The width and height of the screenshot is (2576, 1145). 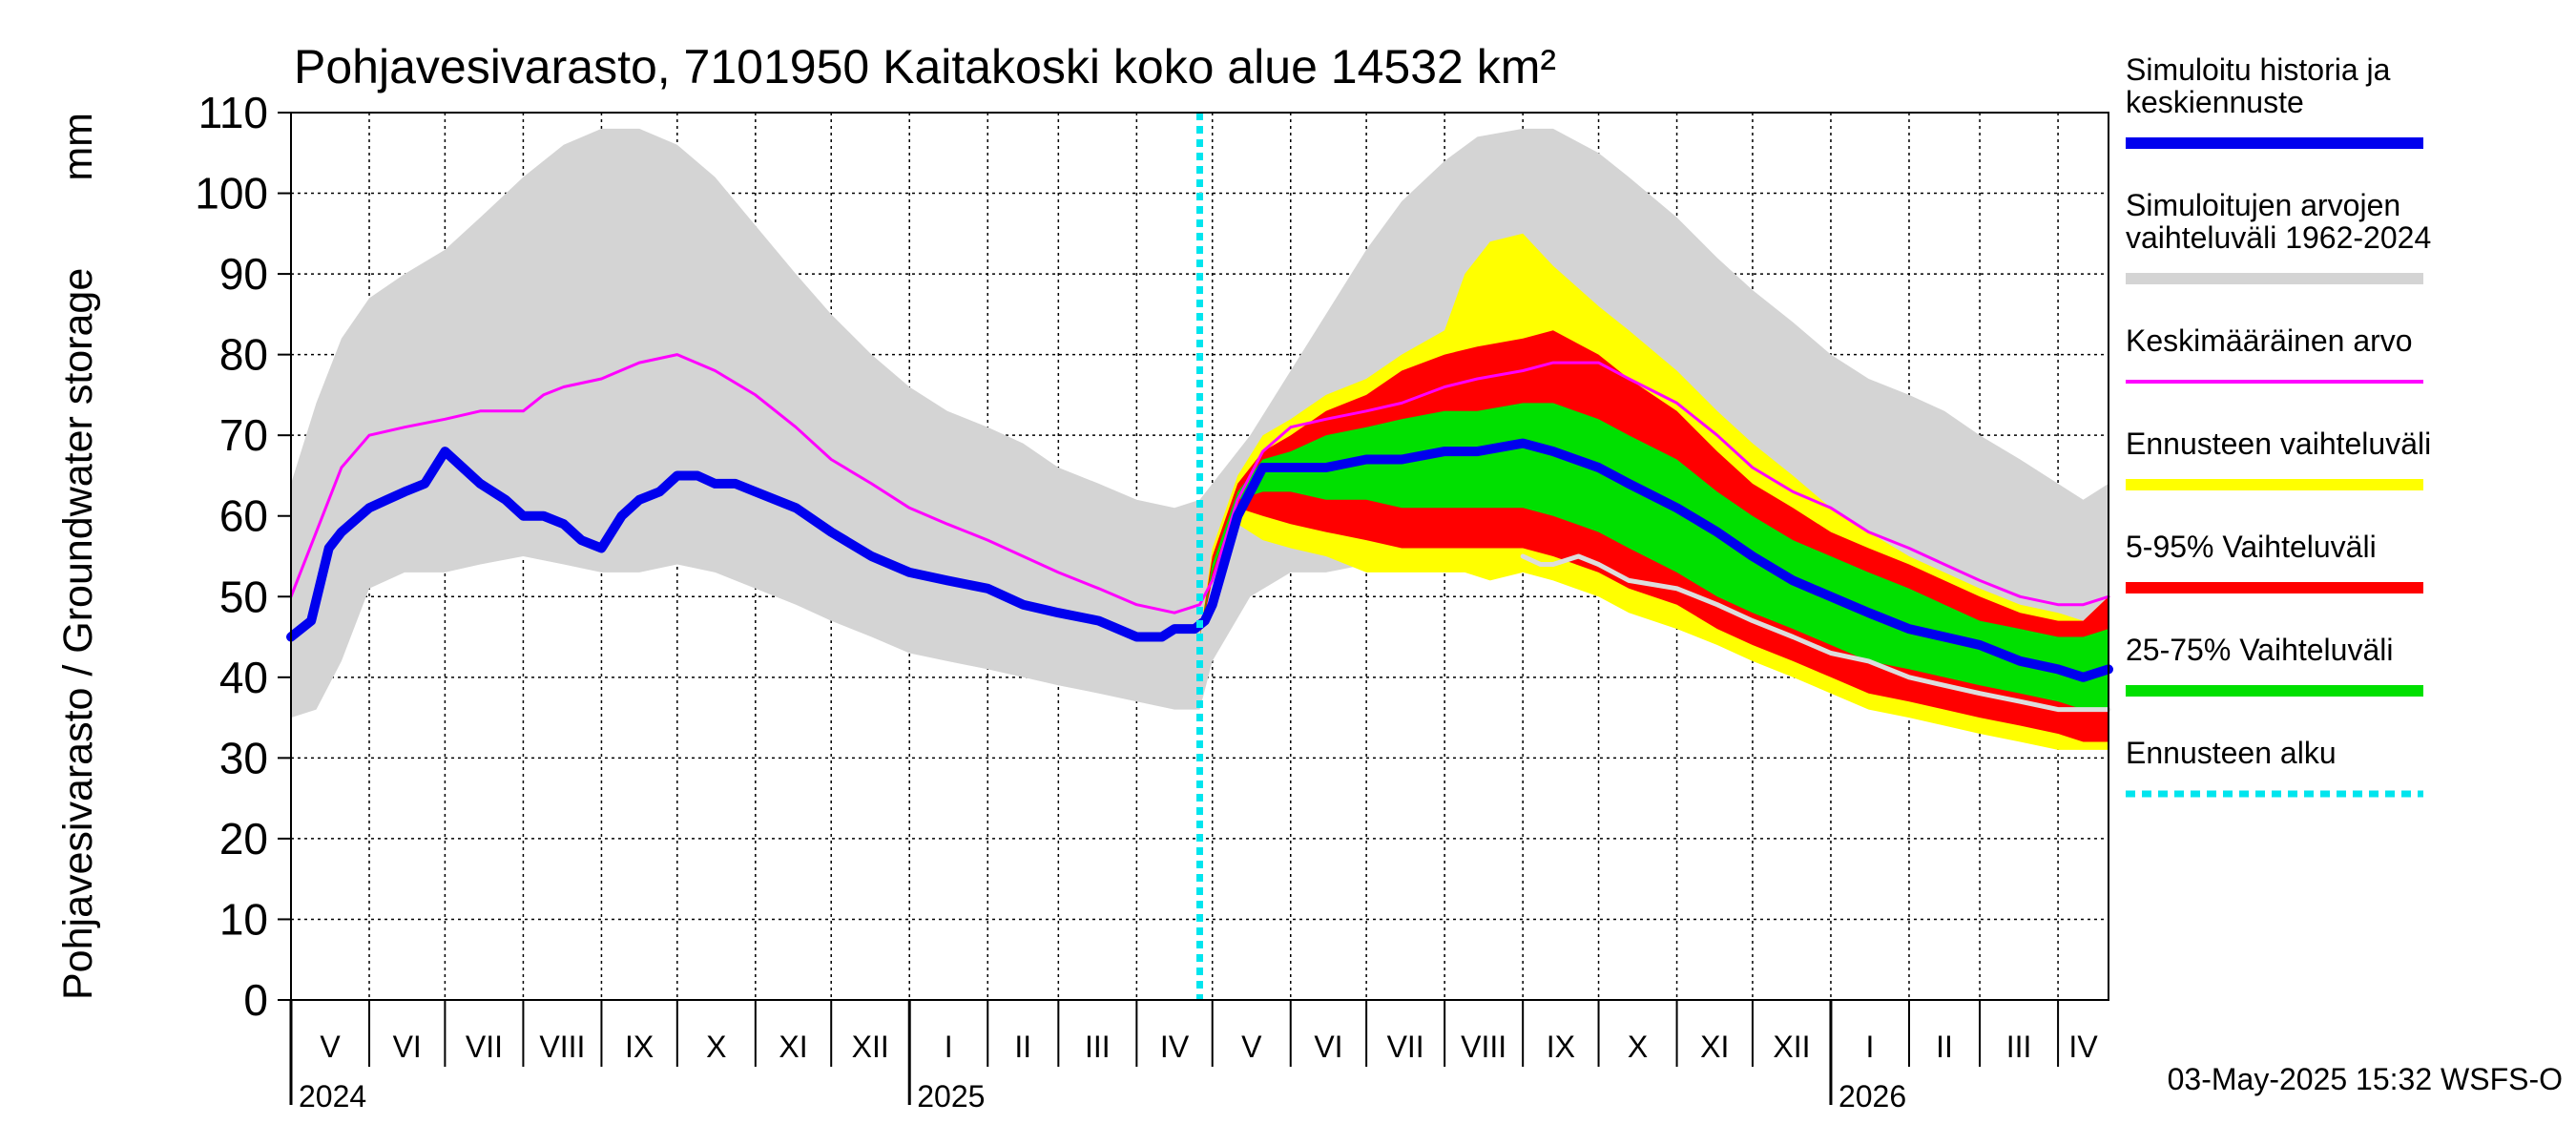 What do you see at coordinates (2269, 340) in the screenshot?
I see `legend-label: Keskimääräinen arvo` at bounding box center [2269, 340].